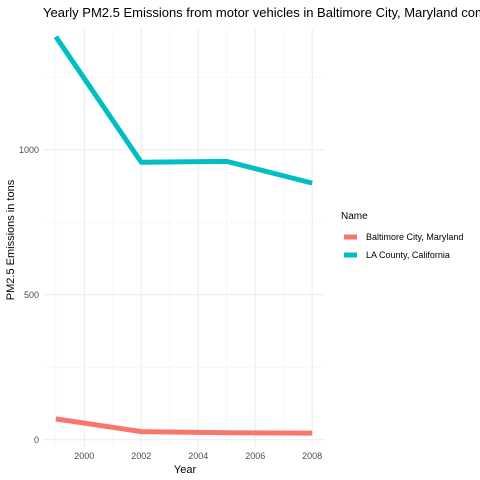 This screenshot has width=480, height=480. I want to click on y-axis-ticks: 0 500 1000, so click(29, 295).